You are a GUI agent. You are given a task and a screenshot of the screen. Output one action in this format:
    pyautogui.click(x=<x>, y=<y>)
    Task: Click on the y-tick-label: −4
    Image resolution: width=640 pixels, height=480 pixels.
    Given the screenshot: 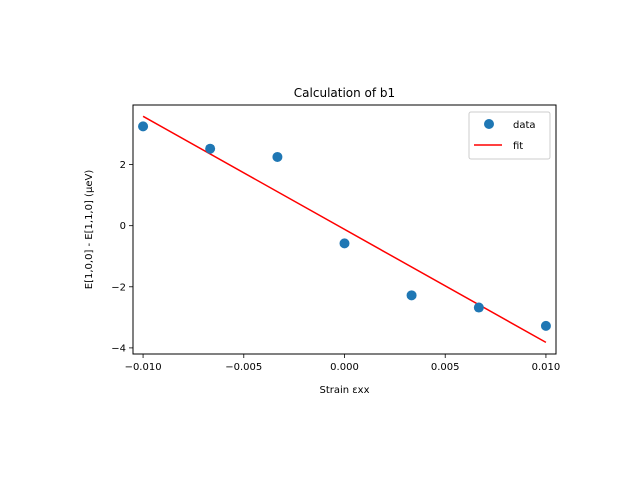 What is the action you would take?
    pyautogui.click(x=118, y=348)
    